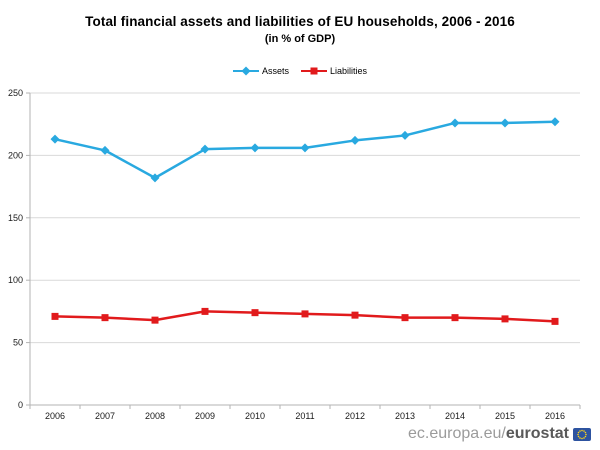 This screenshot has height=450, width=600. Describe the element at coordinates (205, 416) in the screenshot. I see `svg-text: 2009` at that location.